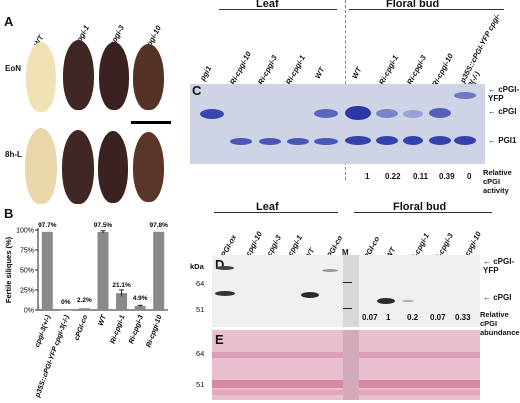  Describe the element at coordinates (496, 190) in the screenshot. I see `activity-label-line-2: activity` at that location.